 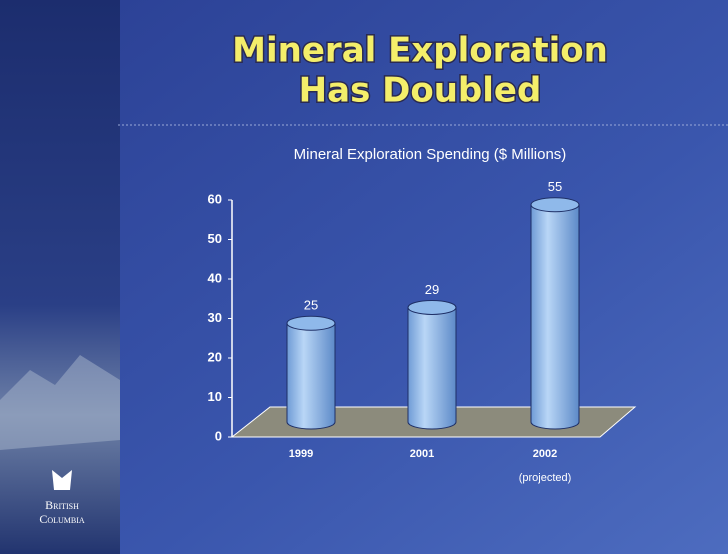 I want to click on crest, so click(x=62, y=480).